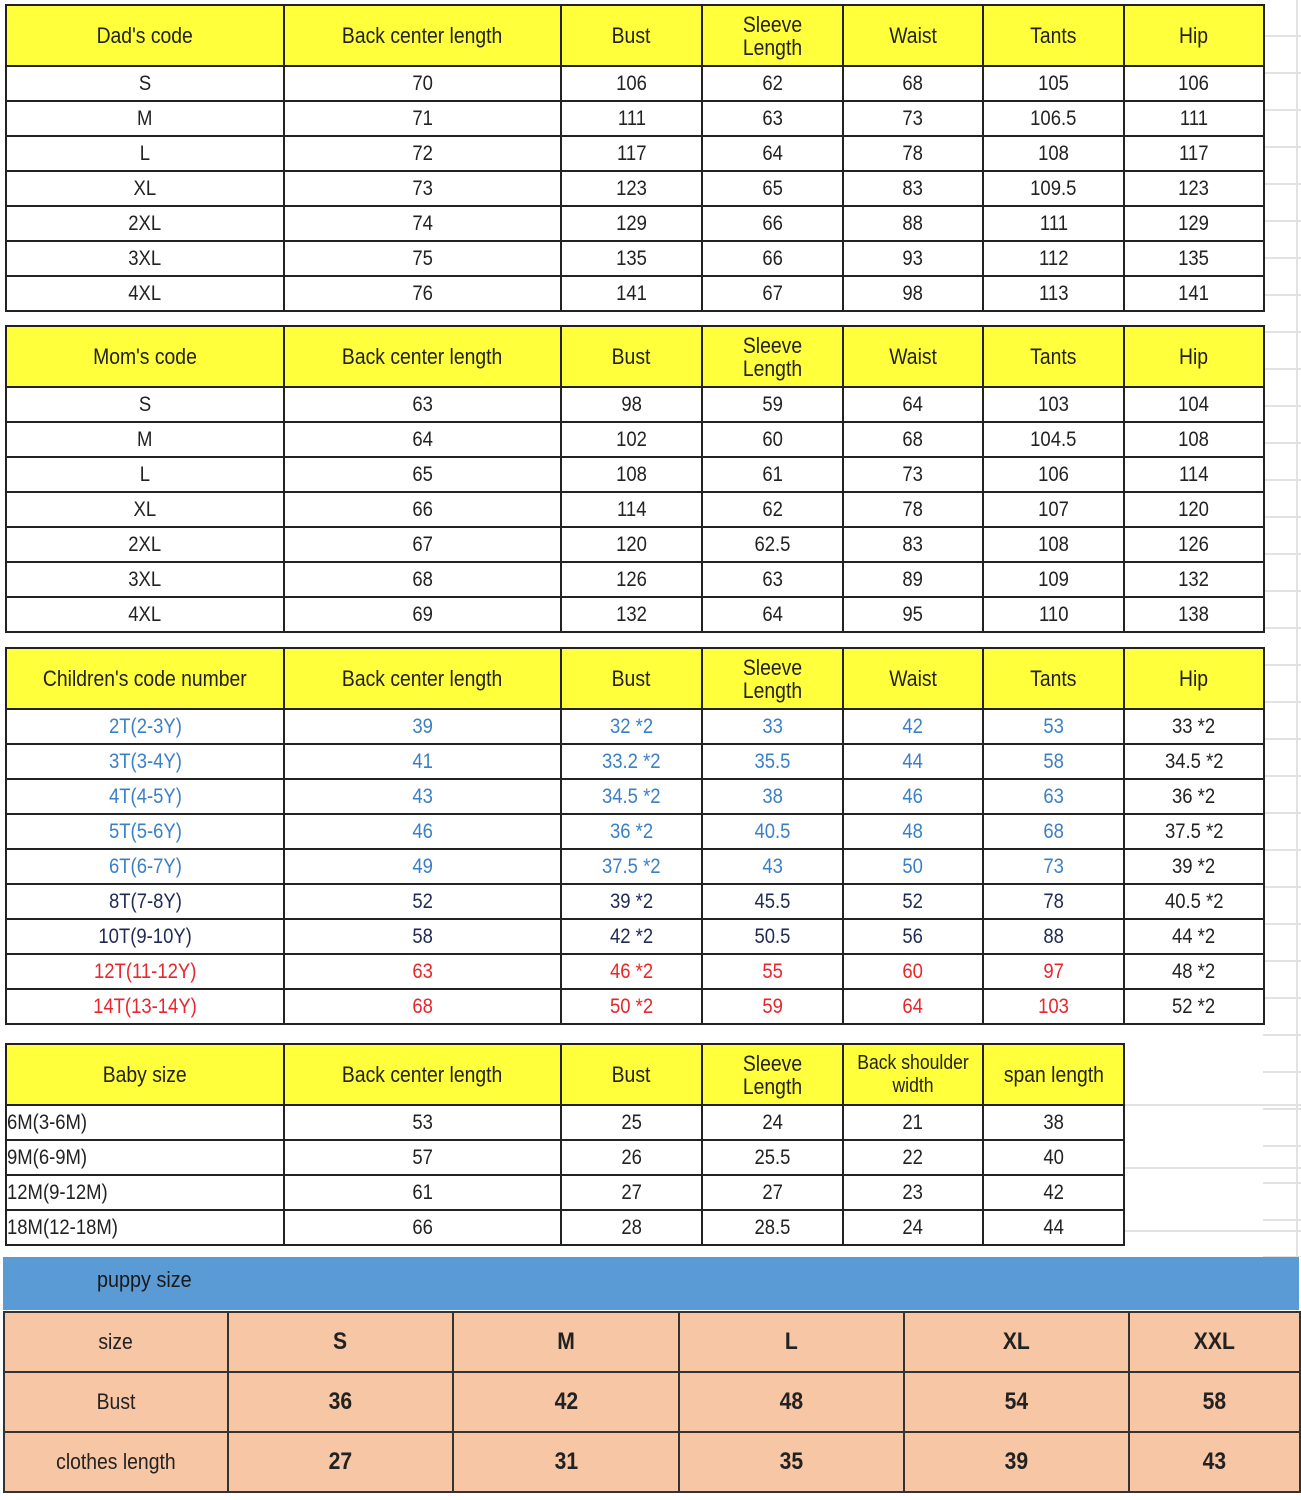  What do you see at coordinates (631, 223) in the screenshot?
I see `cell-value: 129` at bounding box center [631, 223].